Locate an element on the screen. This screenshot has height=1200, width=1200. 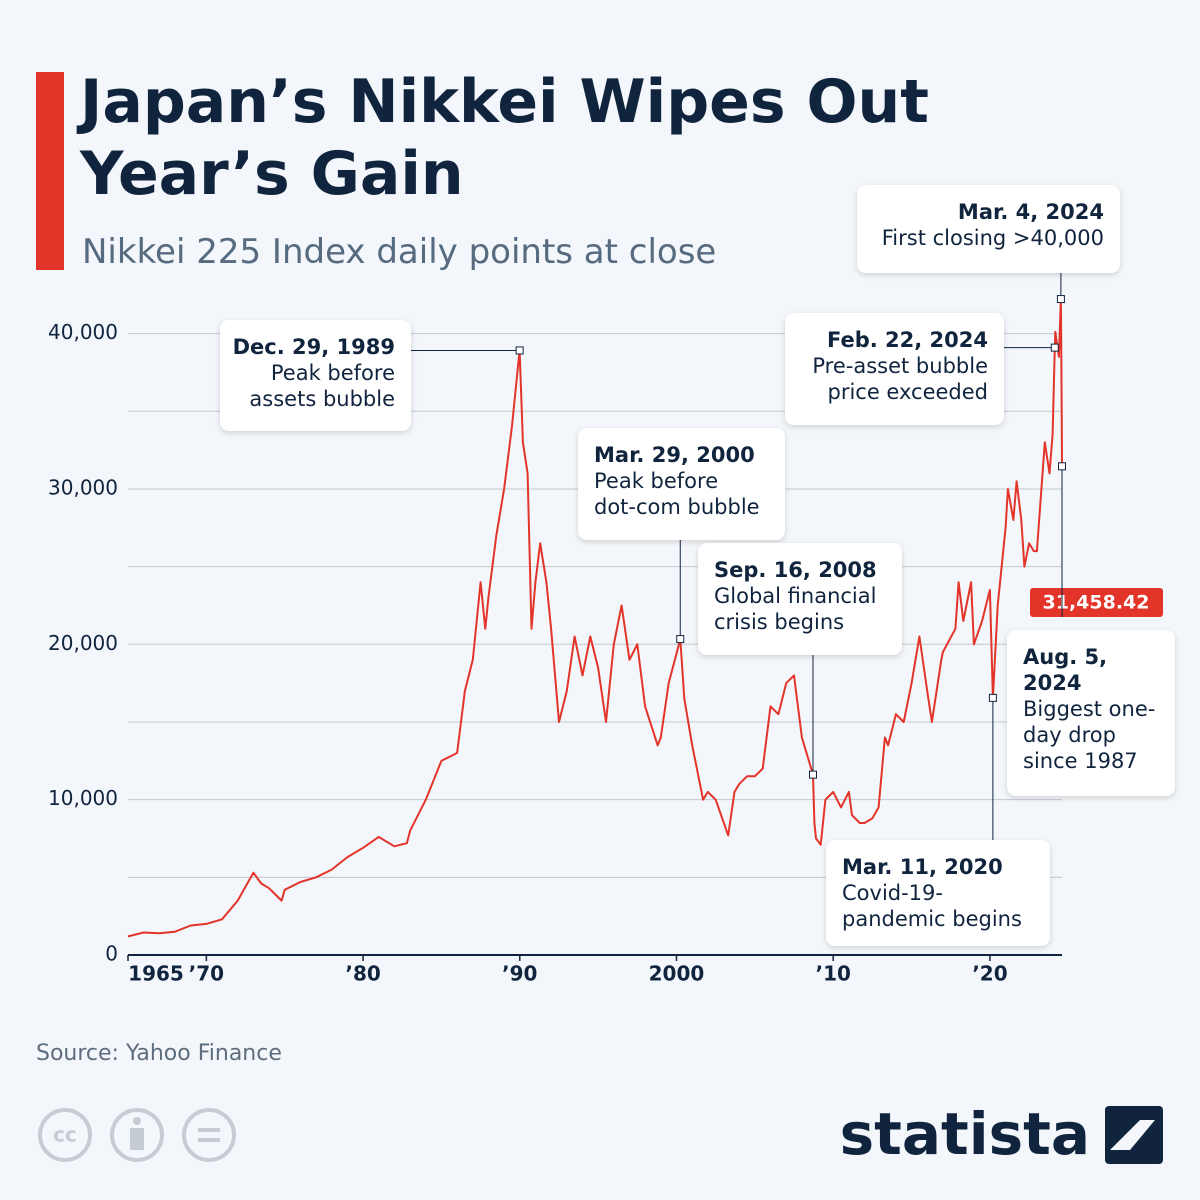
annotation-text: day drop is located at coordinates (1069, 735).